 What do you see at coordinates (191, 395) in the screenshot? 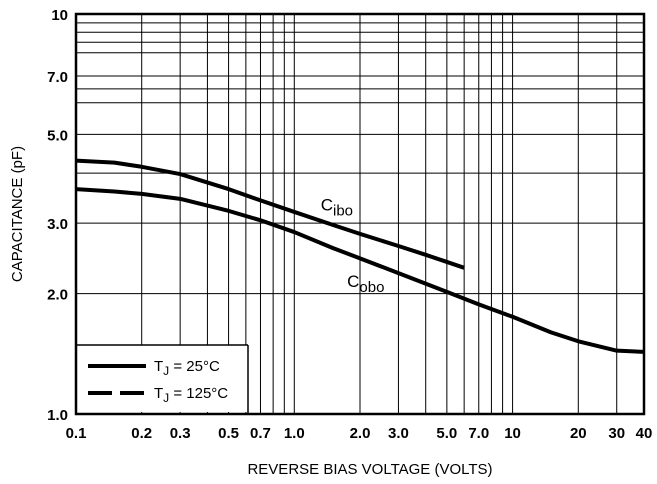
I see `legend-label: TJ = 125°C` at bounding box center [191, 395].